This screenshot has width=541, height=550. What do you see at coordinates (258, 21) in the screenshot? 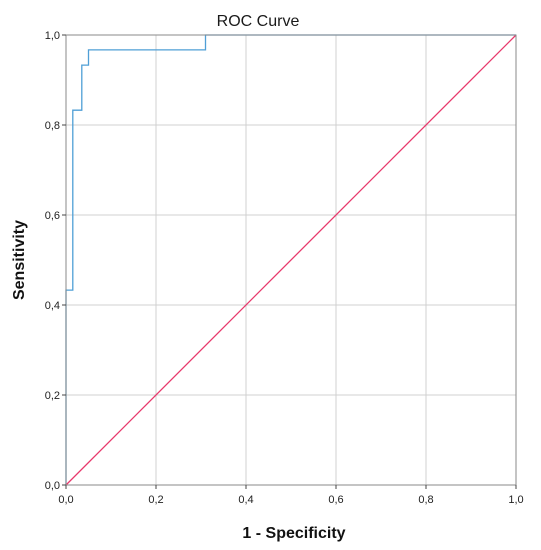
I see `chart-title: ROC Curve` at bounding box center [258, 21].